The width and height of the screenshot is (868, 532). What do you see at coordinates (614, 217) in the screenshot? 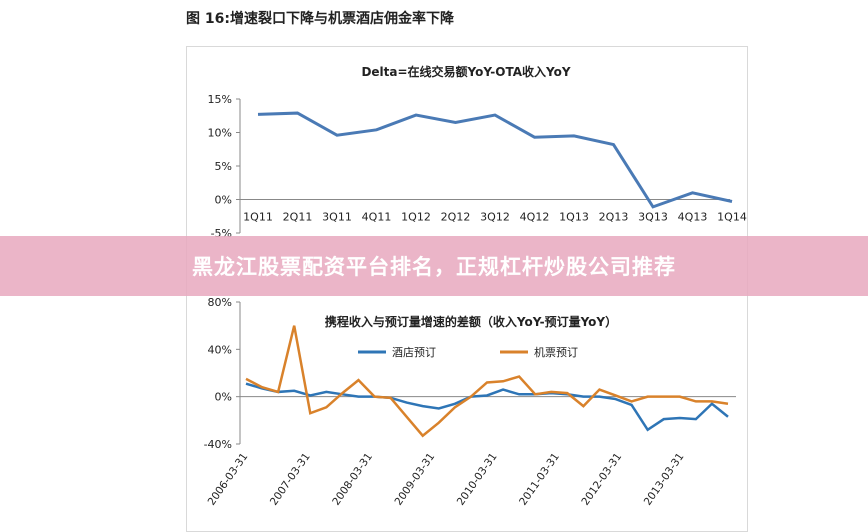
I see `chart-1-x-tick-label: 2Q13` at bounding box center [614, 217].